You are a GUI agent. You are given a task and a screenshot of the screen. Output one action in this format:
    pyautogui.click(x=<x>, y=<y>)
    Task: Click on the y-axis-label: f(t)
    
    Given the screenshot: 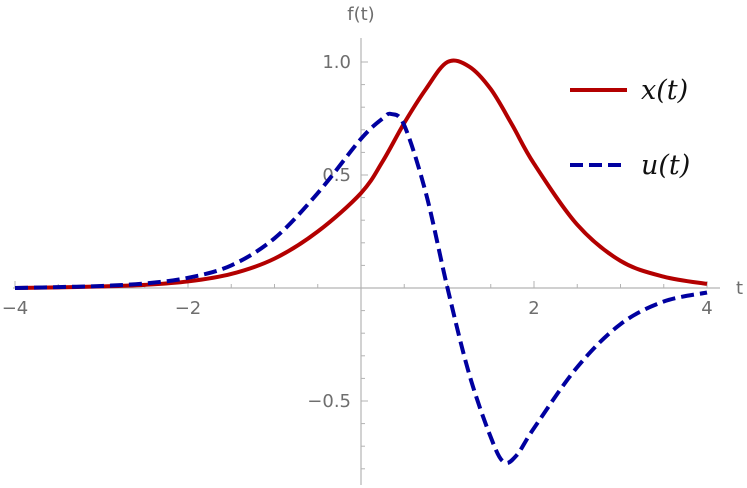 What is the action you would take?
    pyautogui.click(x=360, y=14)
    